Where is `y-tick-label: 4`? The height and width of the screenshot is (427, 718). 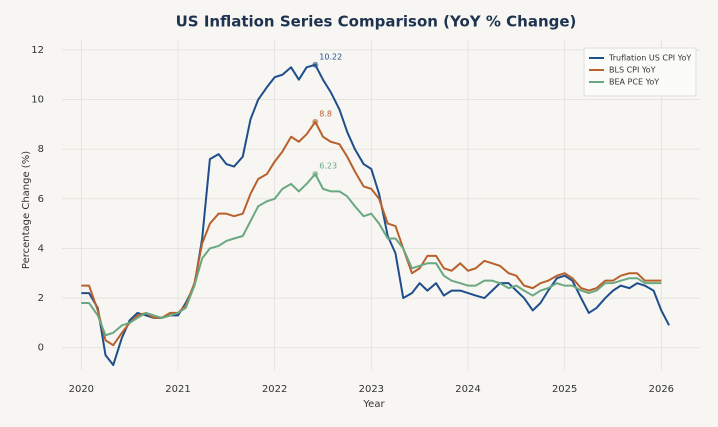
y-tick-label: 4 is located at coordinates (41, 248).